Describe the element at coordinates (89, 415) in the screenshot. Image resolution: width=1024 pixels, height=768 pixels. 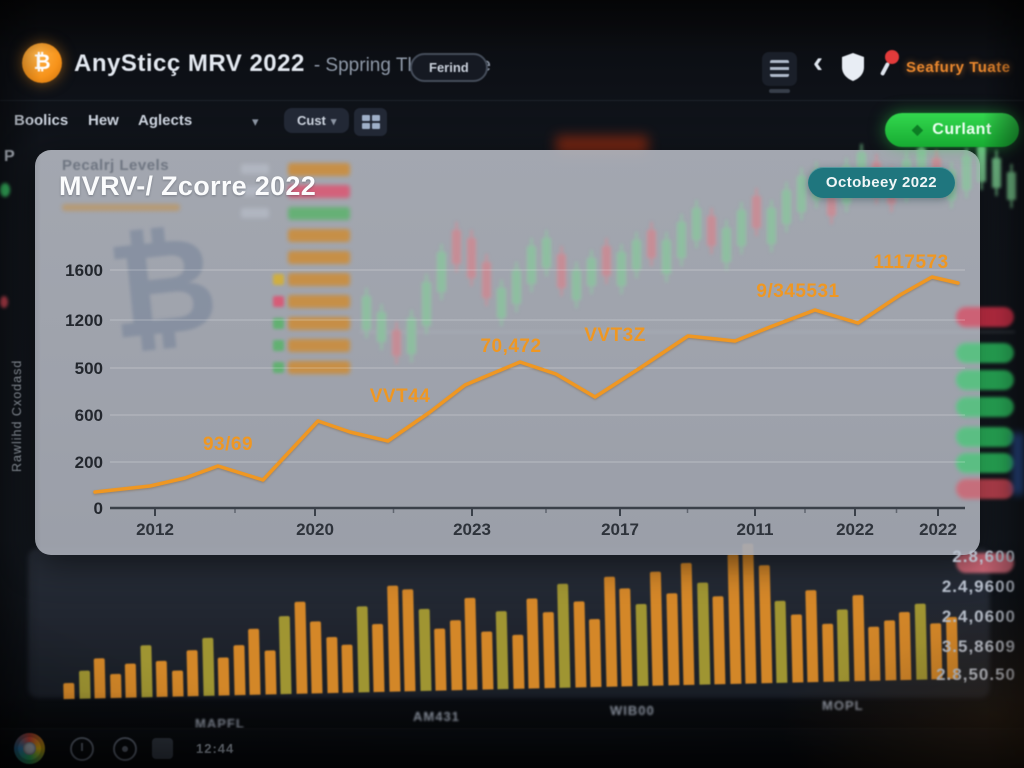
I see `y-axis-tick-label: 600` at that location.